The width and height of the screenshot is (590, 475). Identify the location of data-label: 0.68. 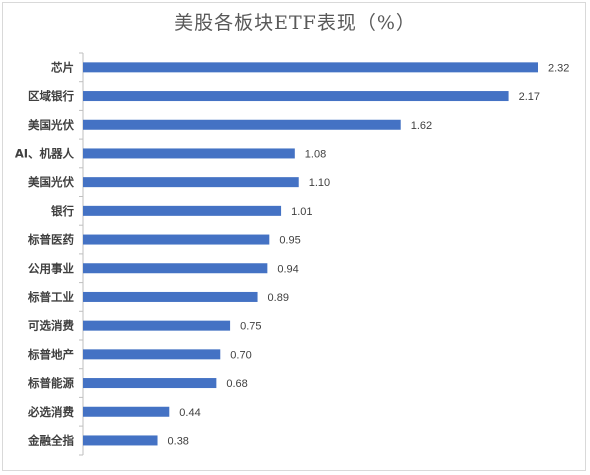
(236, 384).